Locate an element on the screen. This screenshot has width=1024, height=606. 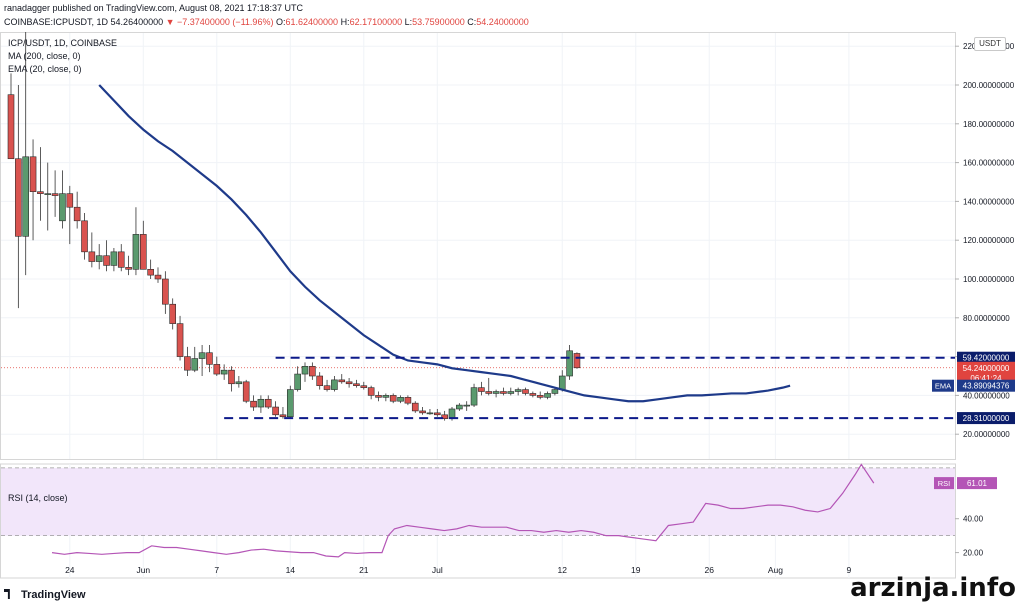
low-label: L: is located at coordinates (408, 22).